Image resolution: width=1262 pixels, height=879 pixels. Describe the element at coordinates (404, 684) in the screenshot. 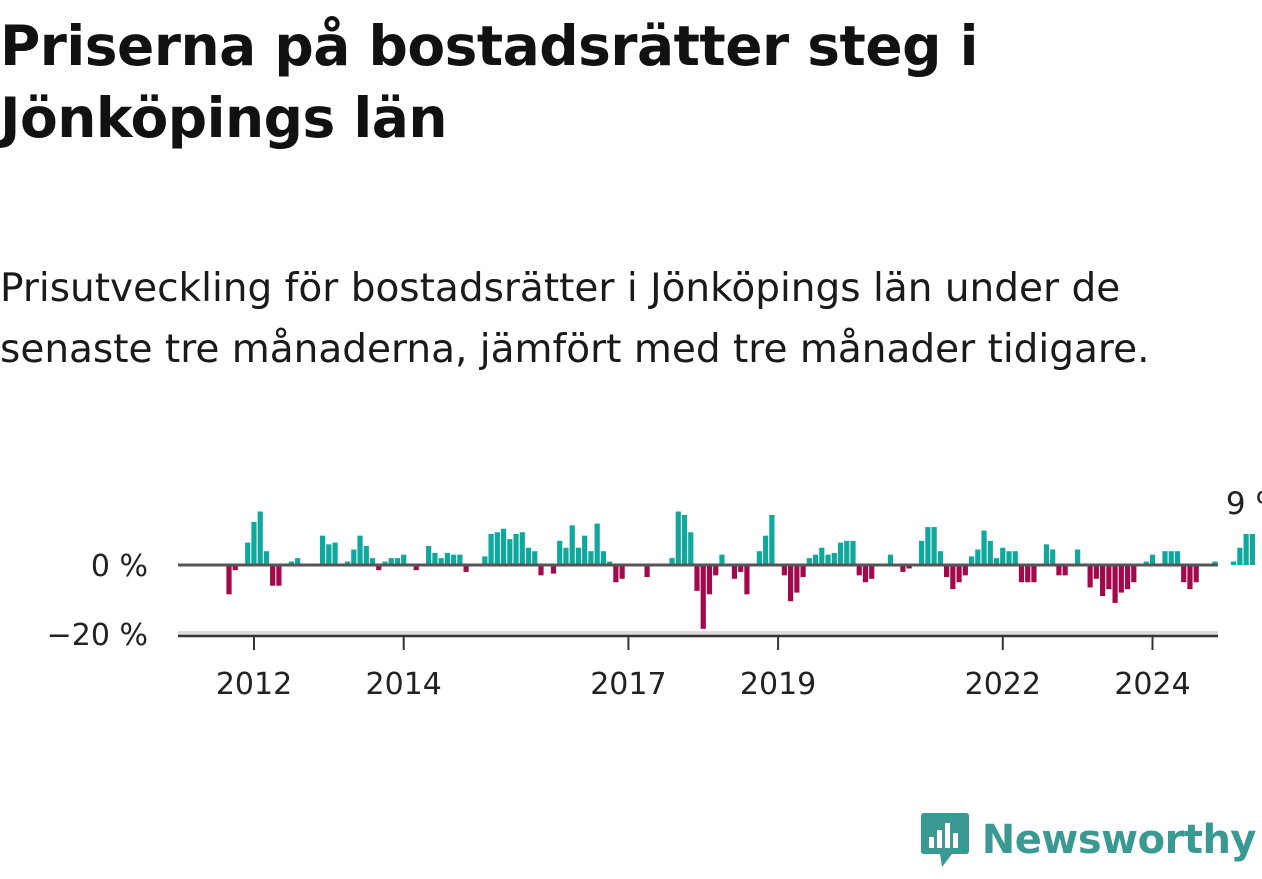

I see `x-tick-label: 2014` at that location.